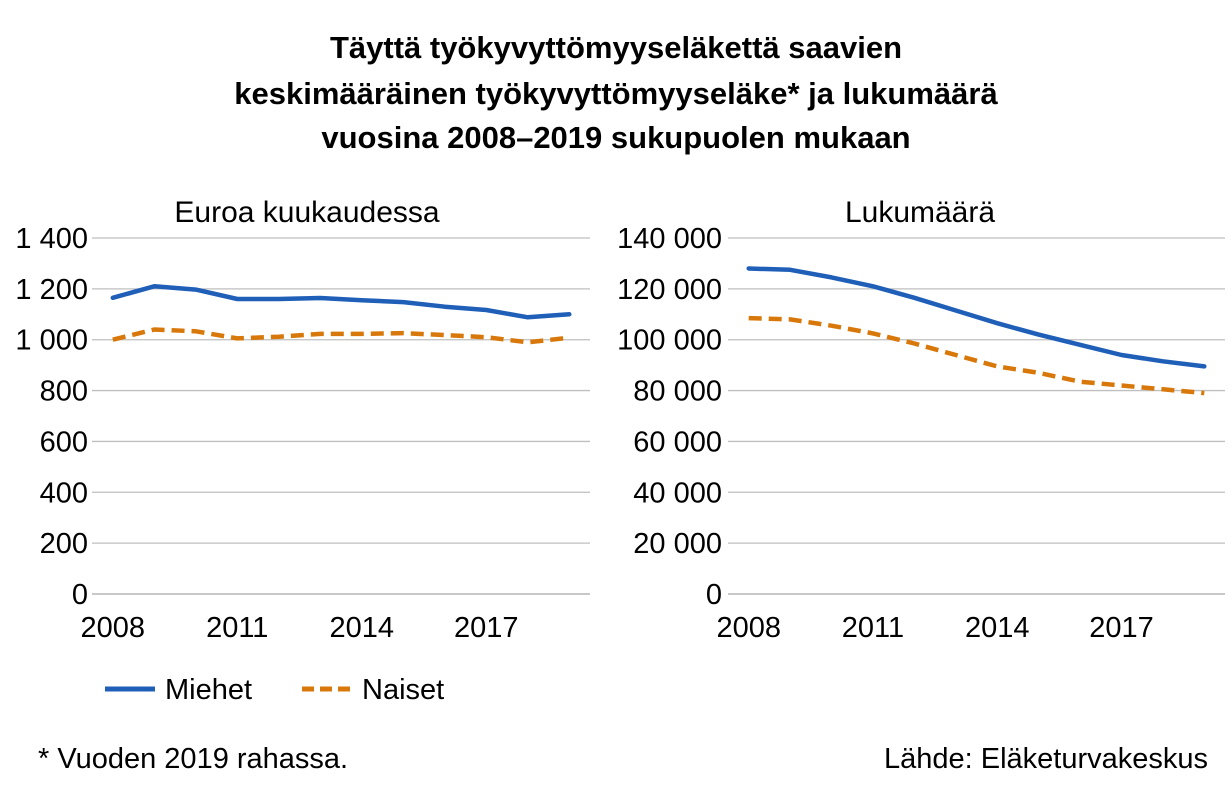  Describe the element at coordinates (920, 212) in the screenshot. I see `panel-title: Lukumäärä` at that location.